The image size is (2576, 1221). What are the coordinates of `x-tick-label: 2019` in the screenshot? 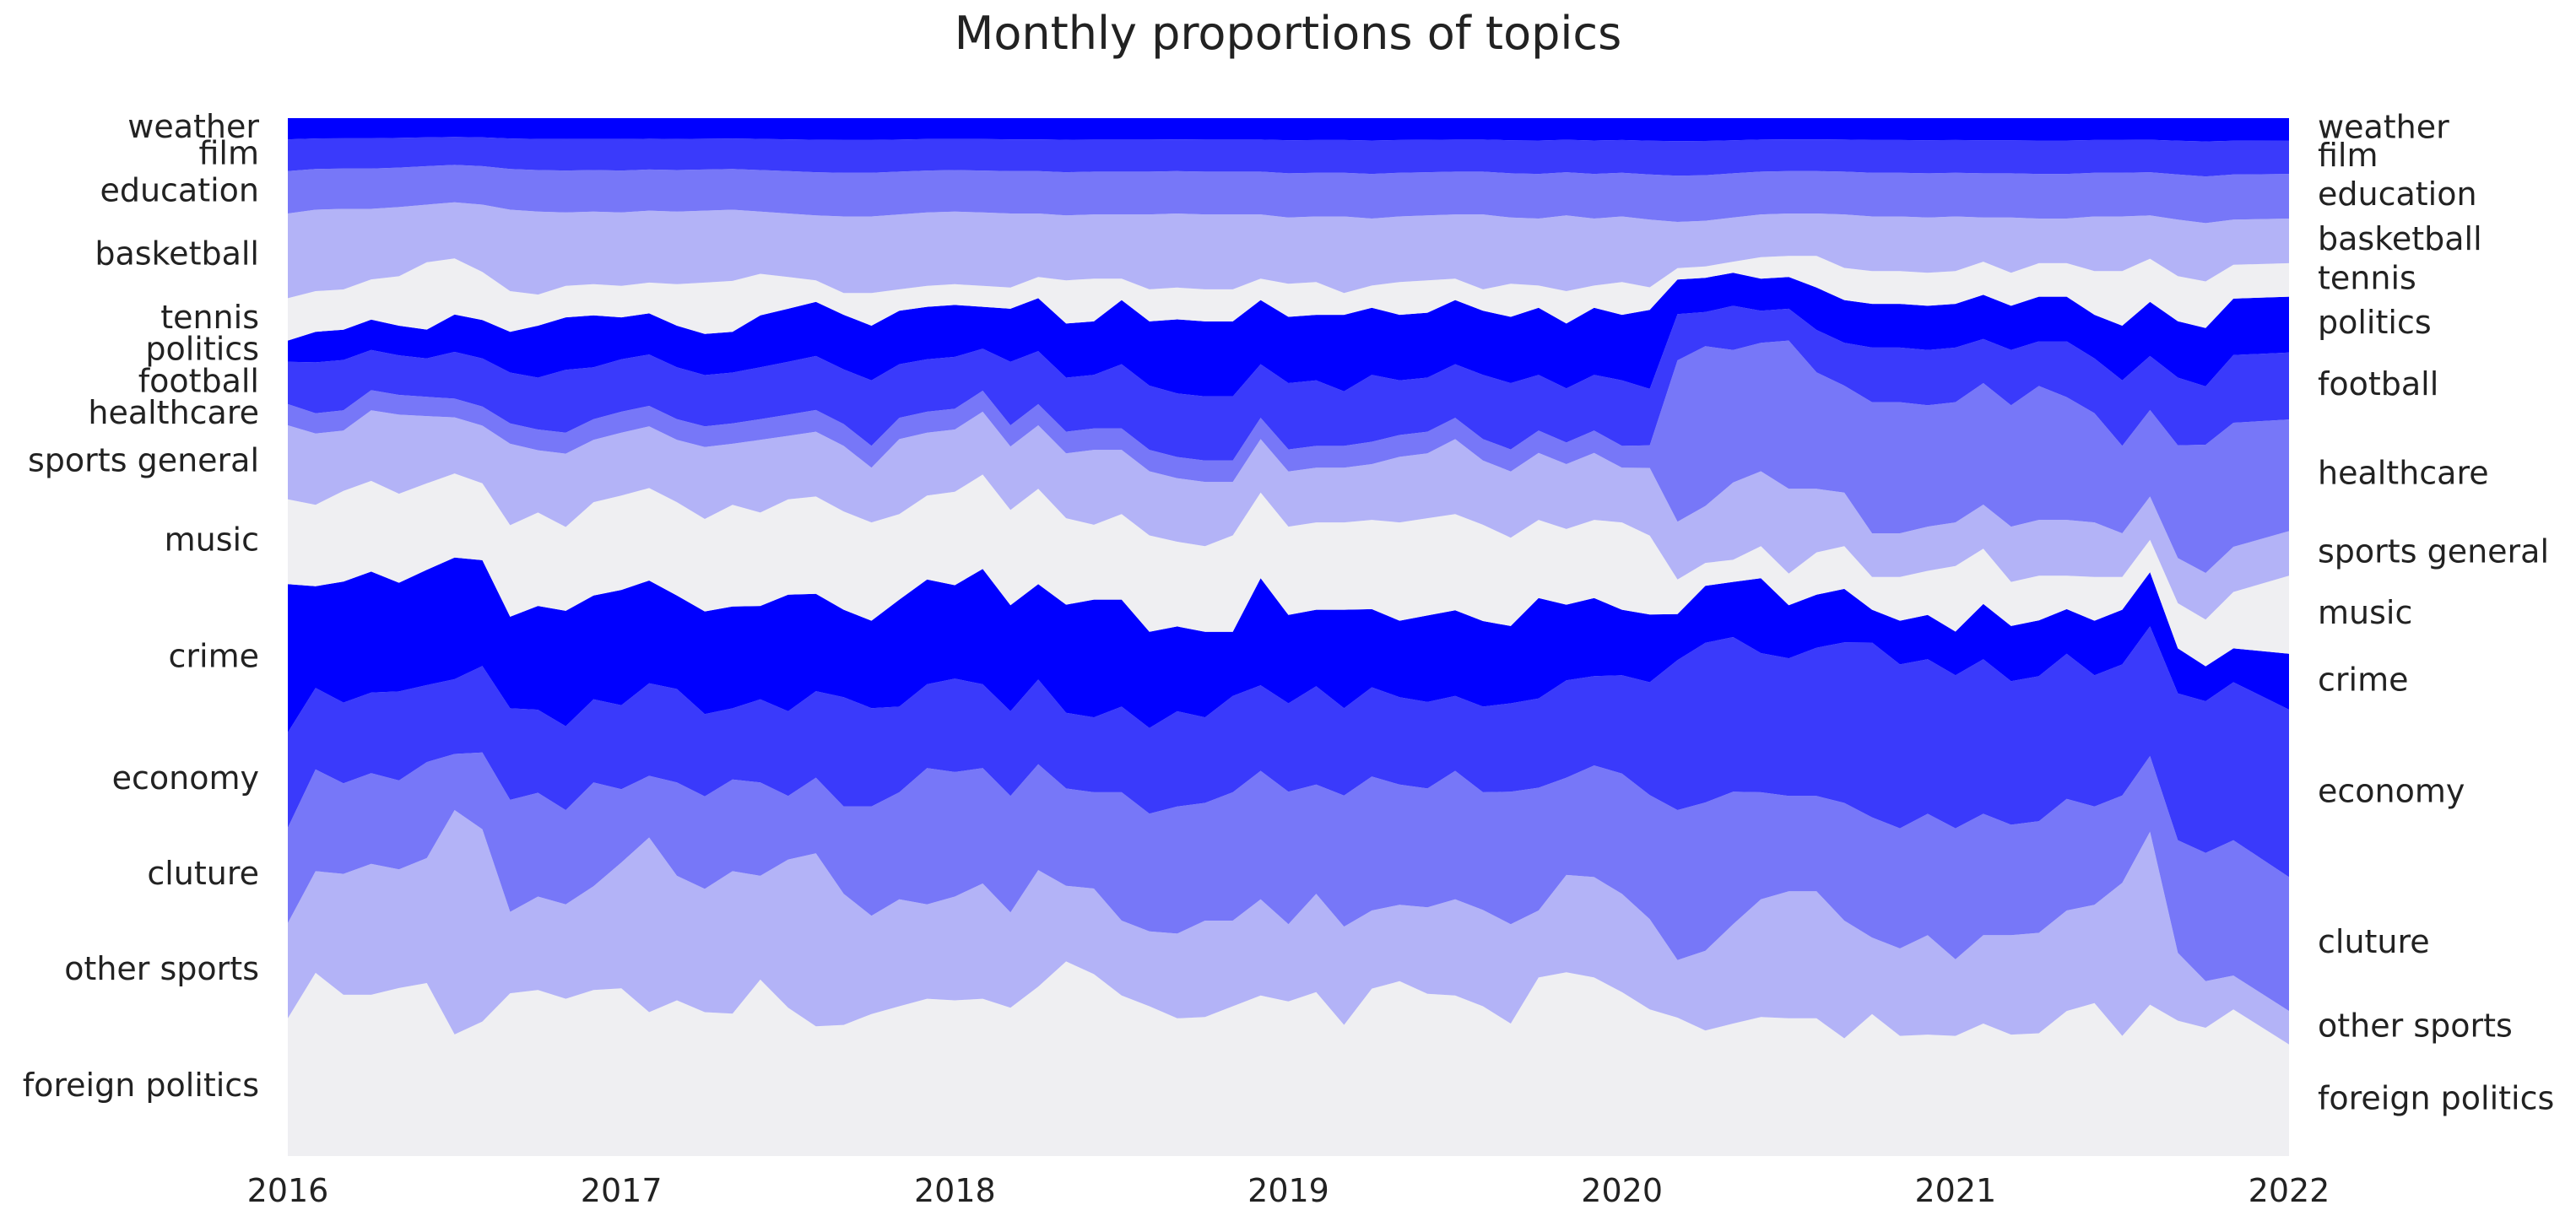 It's located at (1288, 1190).